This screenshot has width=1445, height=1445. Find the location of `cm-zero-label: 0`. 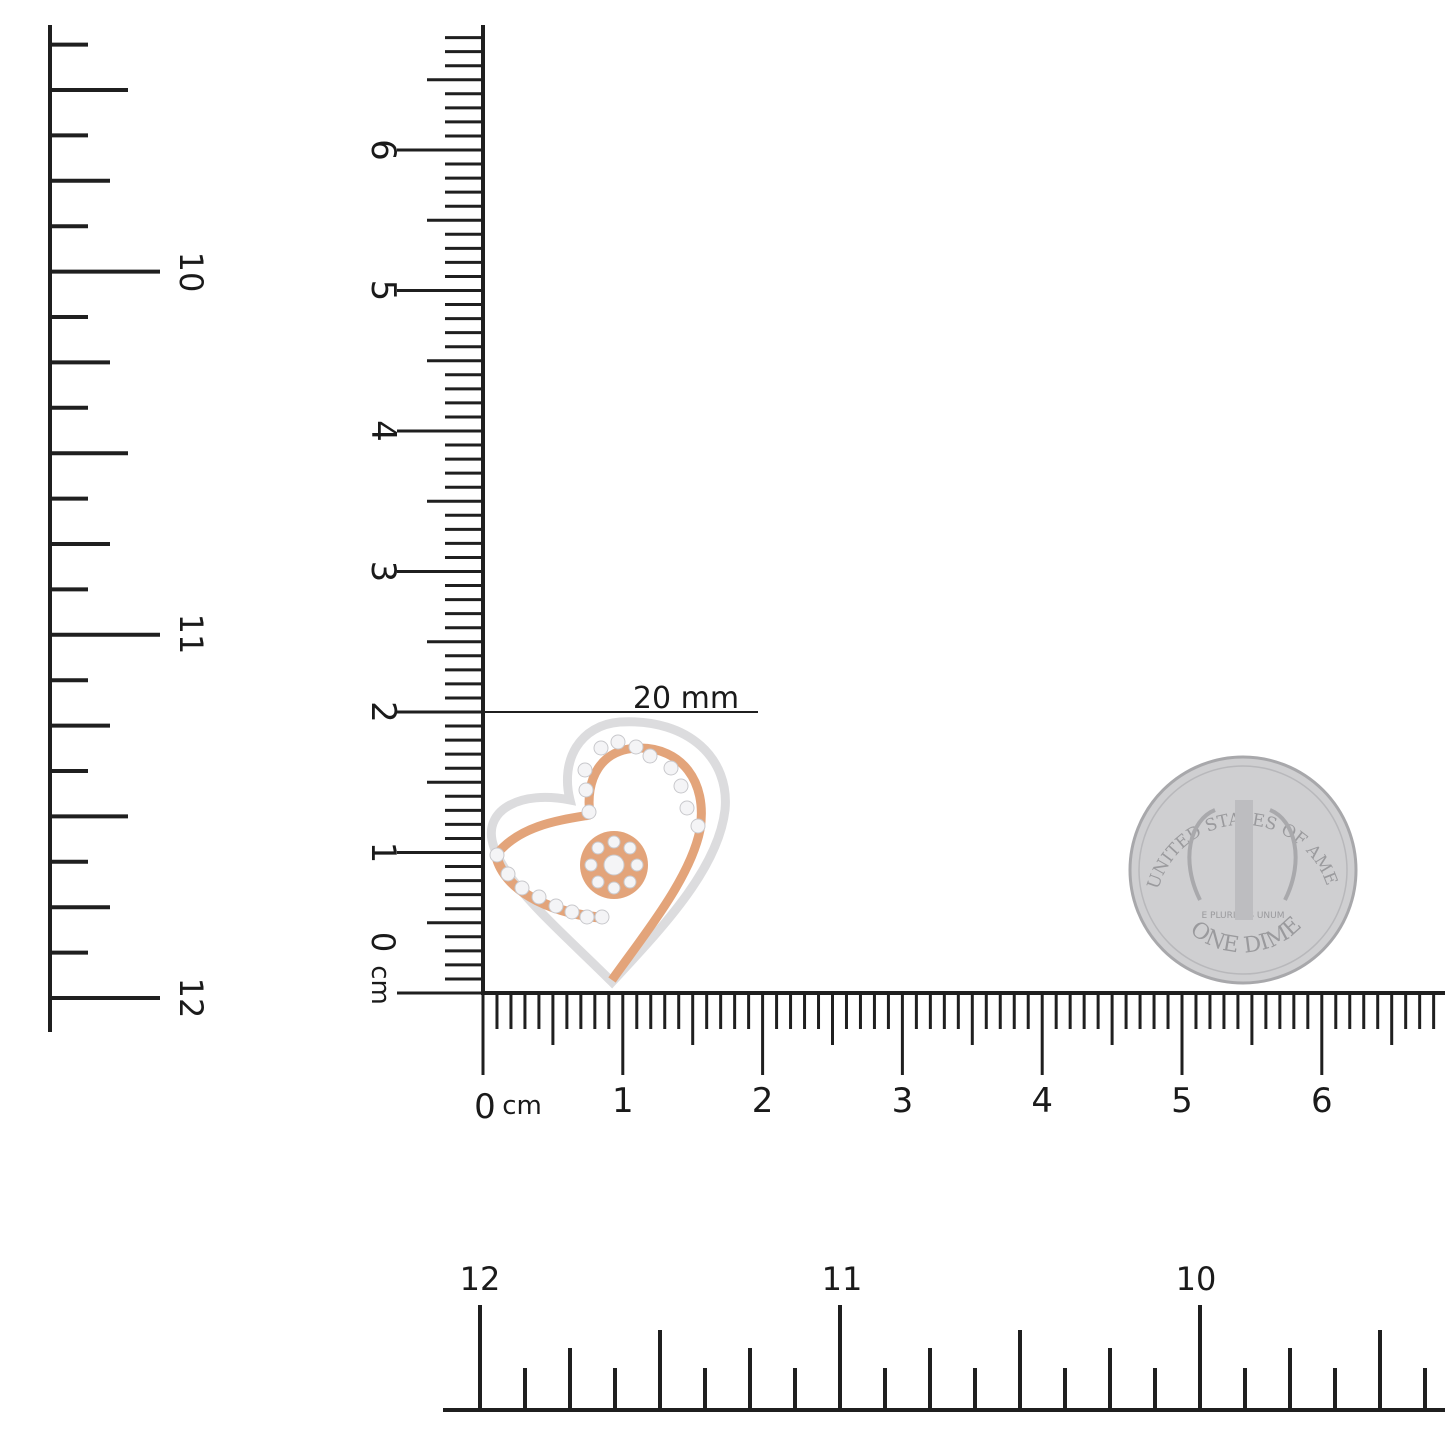

cm-zero-label: 0 is located at coordinates (485, 1107).